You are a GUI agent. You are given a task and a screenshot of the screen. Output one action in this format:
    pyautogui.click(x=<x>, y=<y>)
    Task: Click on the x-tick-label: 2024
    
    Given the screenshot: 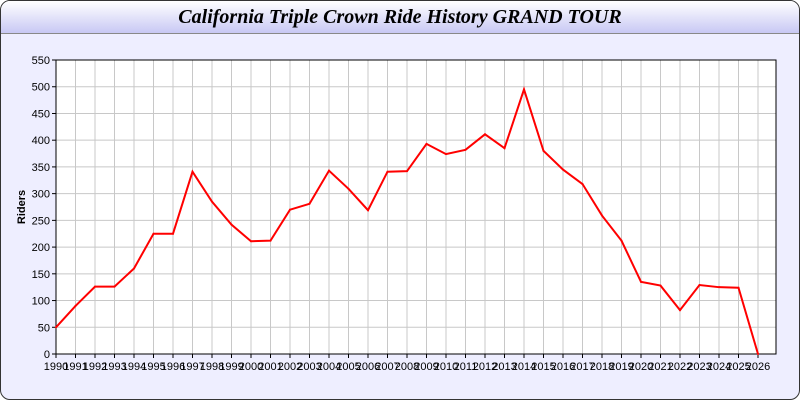 What is the action you would take?
    pyautogui.click(x=719, y=367)
    